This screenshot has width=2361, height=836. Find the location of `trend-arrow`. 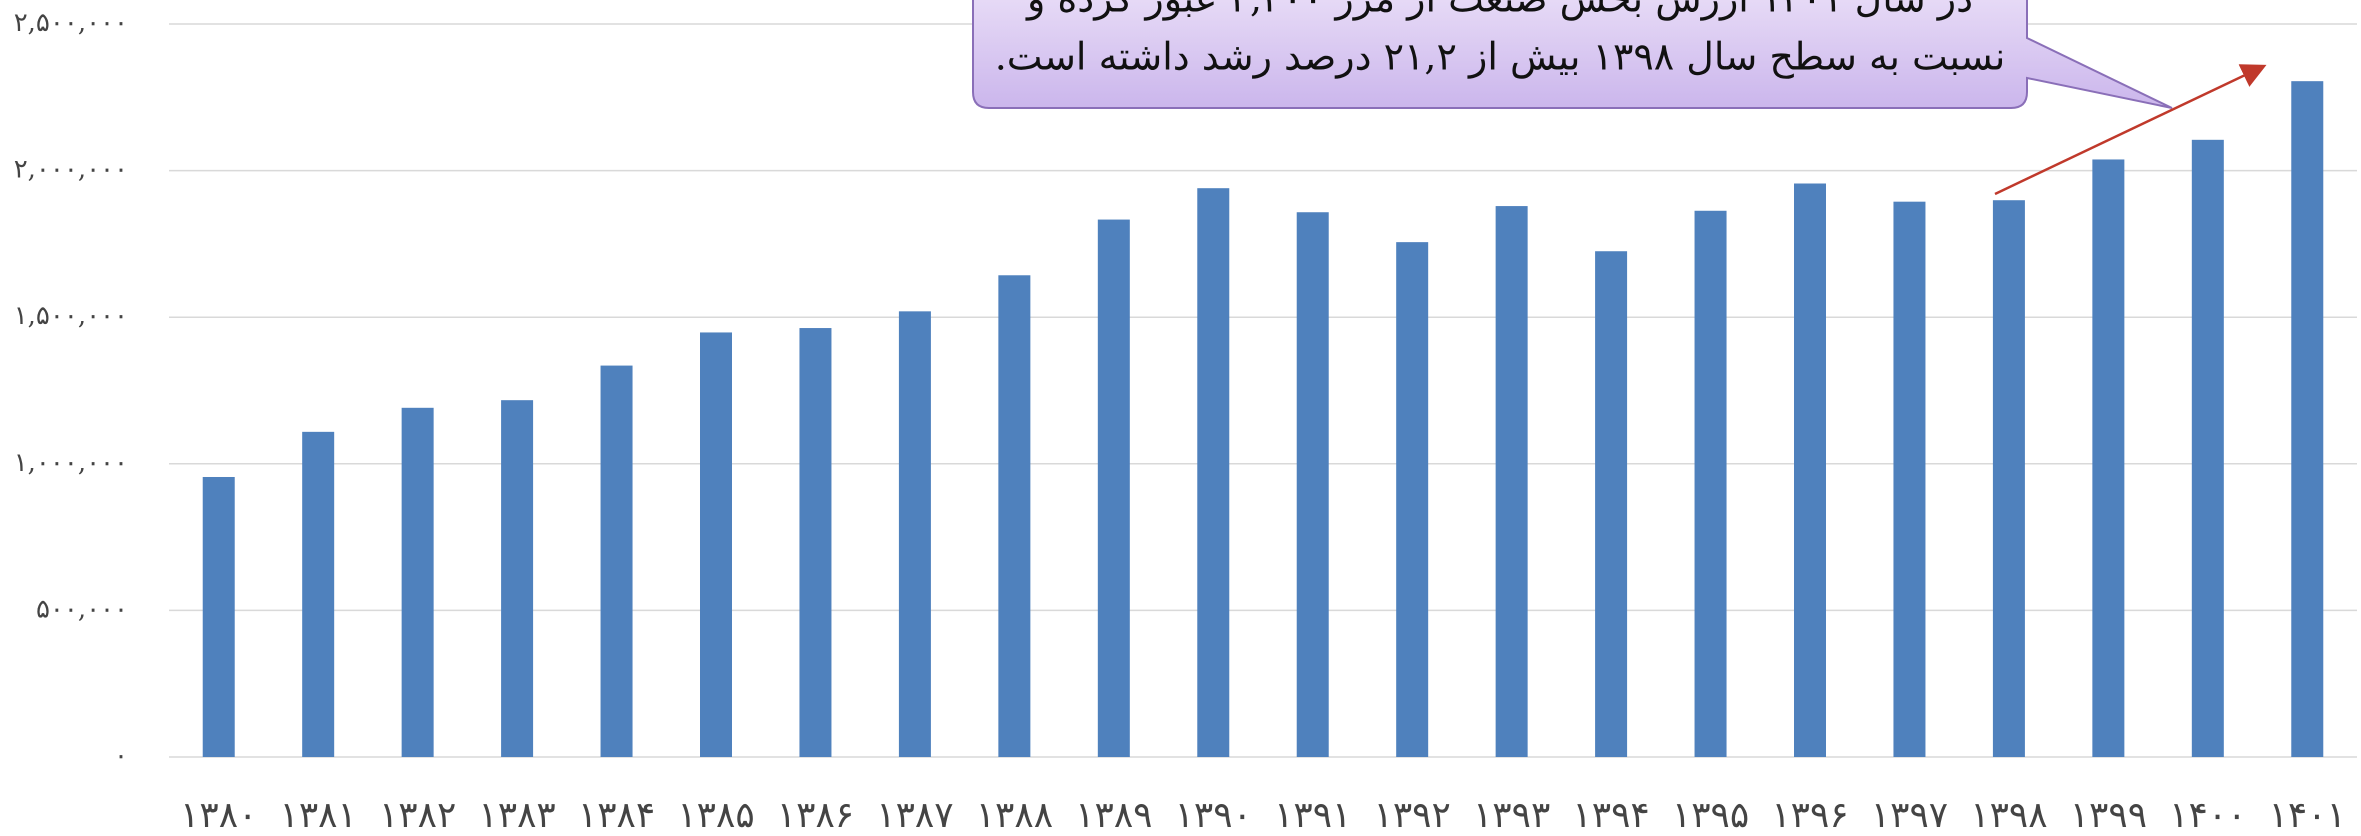

trend-arrow is located at coordinates (2130, 130).